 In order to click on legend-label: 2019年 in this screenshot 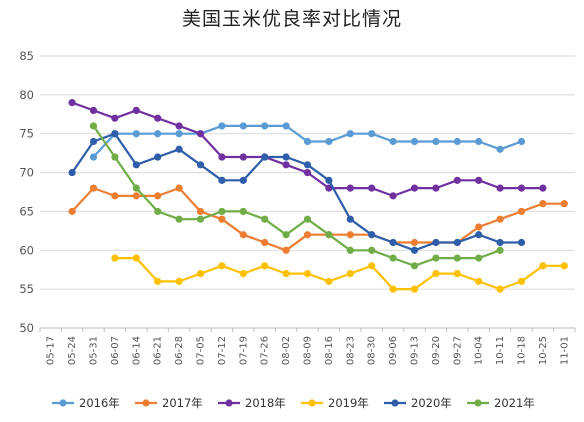, I will do `click(348, 403)`.